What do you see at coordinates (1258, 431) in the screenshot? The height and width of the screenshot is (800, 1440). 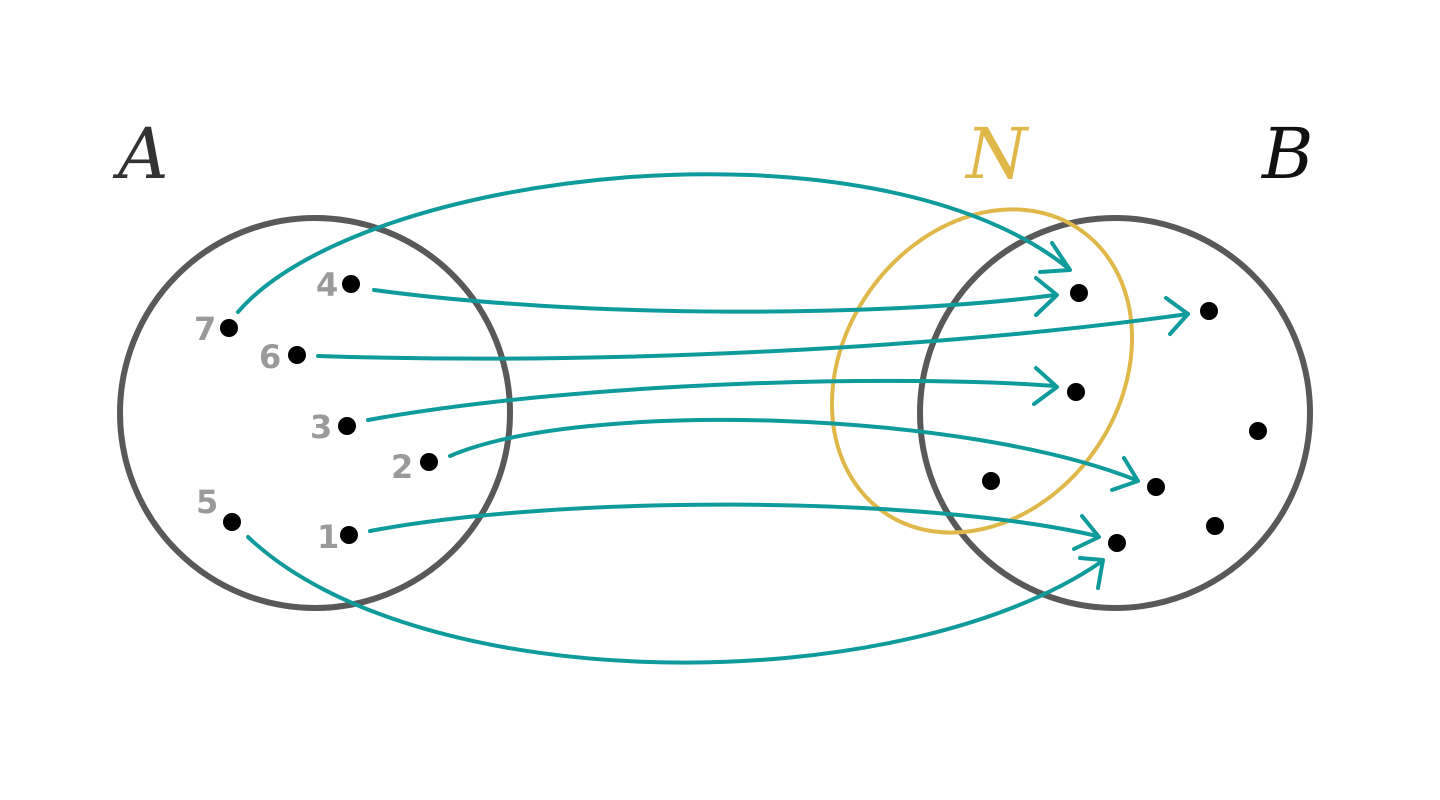 I see `point-b4` at bounding box center [1258, 431].